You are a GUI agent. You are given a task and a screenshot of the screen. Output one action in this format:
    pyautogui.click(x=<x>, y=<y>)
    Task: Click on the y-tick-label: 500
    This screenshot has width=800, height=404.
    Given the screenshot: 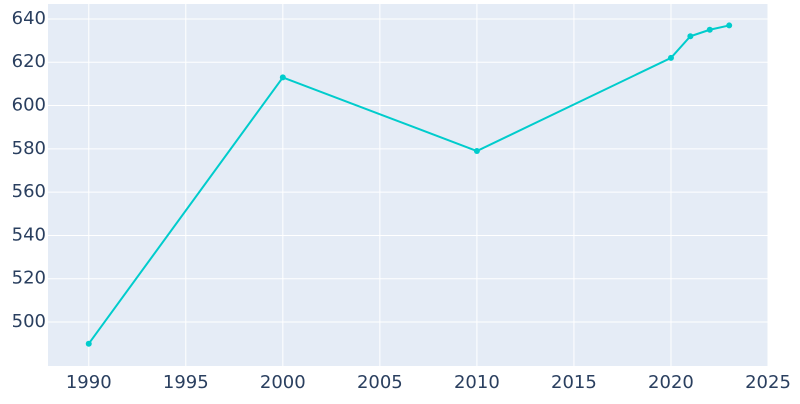 What is the action you would take?
    pyautogui.click(x=29, y=321)
    